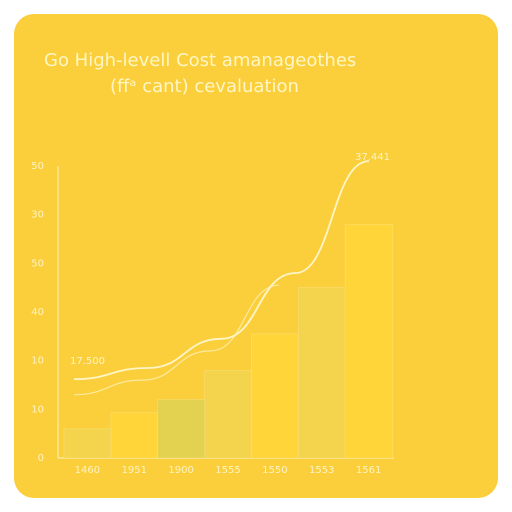  Describe the element at coordinates (321, 470) in the screenshot. I see `x-tick-label: 1553` at that location.